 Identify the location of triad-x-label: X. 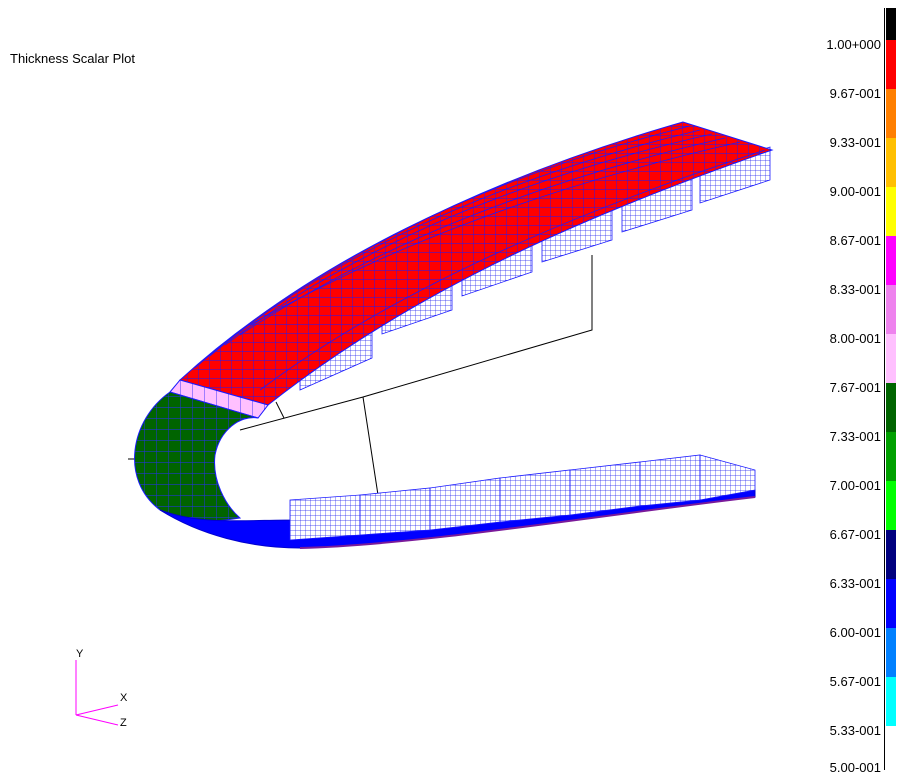
(124, 698).